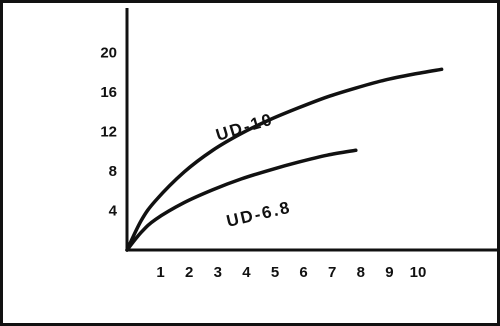  I want to click on series-labels: UD-10 UD-6.8, so click(253, 170).